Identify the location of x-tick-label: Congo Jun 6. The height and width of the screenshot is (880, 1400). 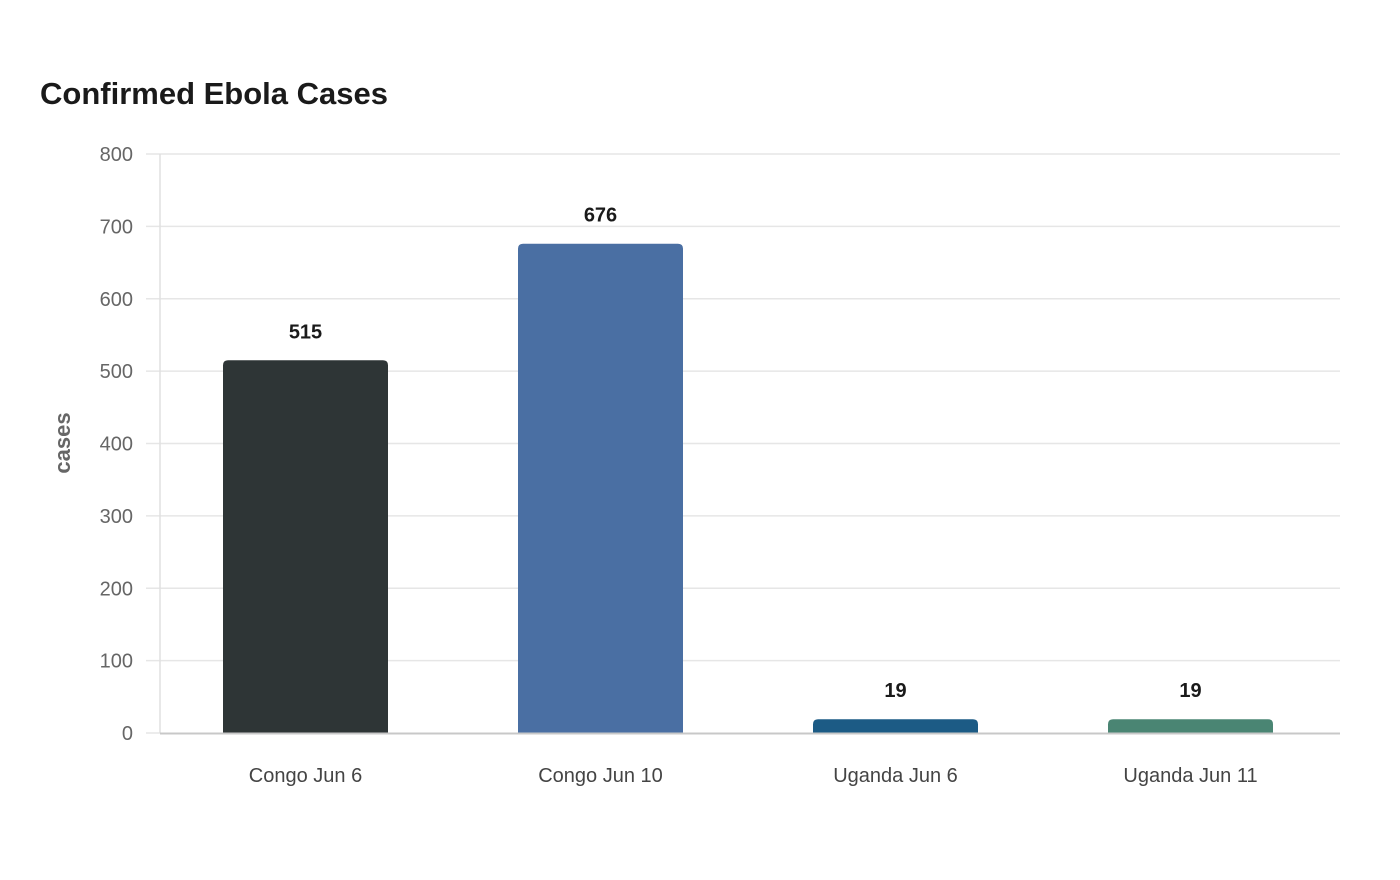
(305, 776).